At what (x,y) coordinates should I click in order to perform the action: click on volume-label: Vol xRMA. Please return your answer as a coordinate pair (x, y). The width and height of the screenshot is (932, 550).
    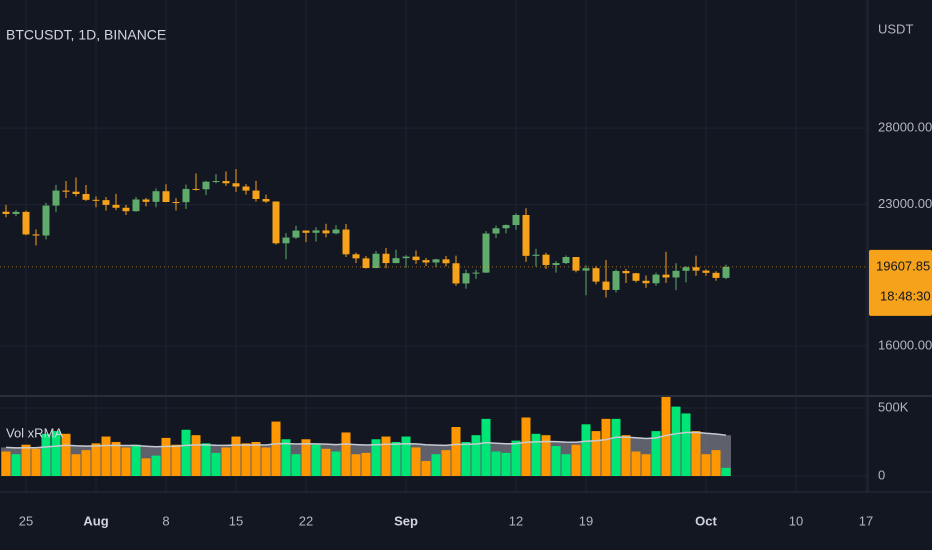
    Looking at the image, I should click on (34, 432).